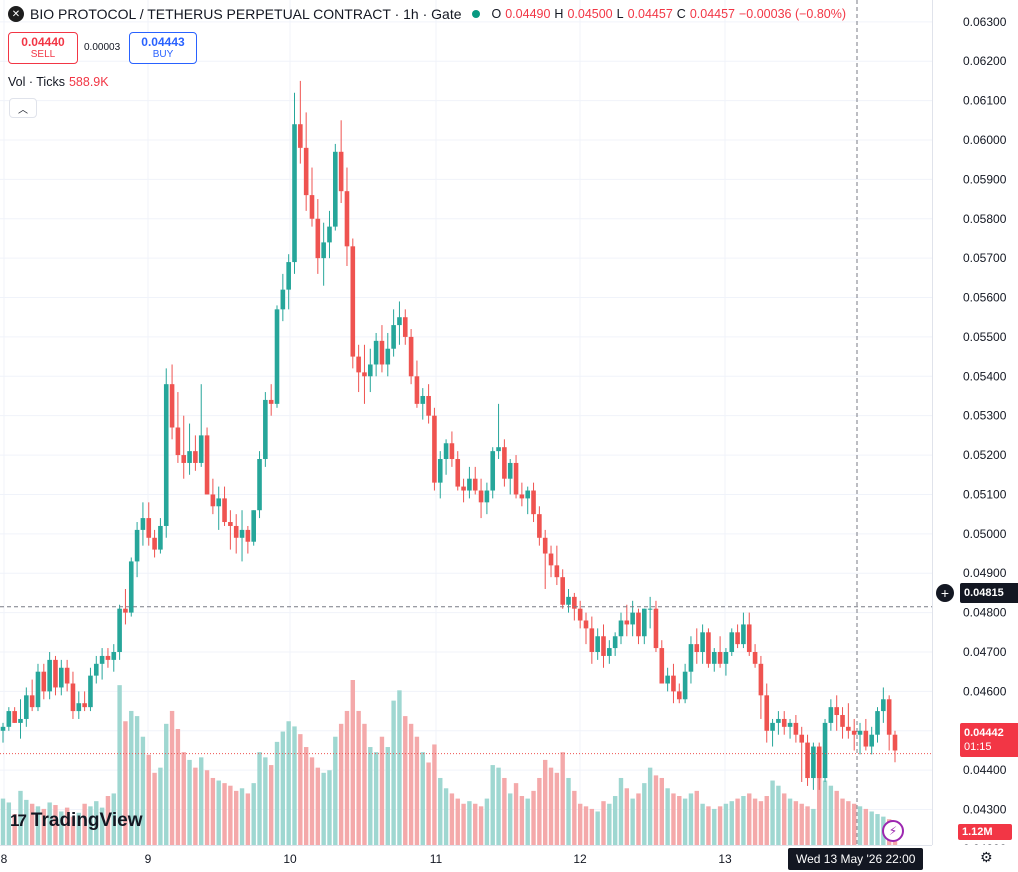  Describe the element at coordinates (985, 652) in the screenshot. I see `price-tick-label: 0.04700` at that location.